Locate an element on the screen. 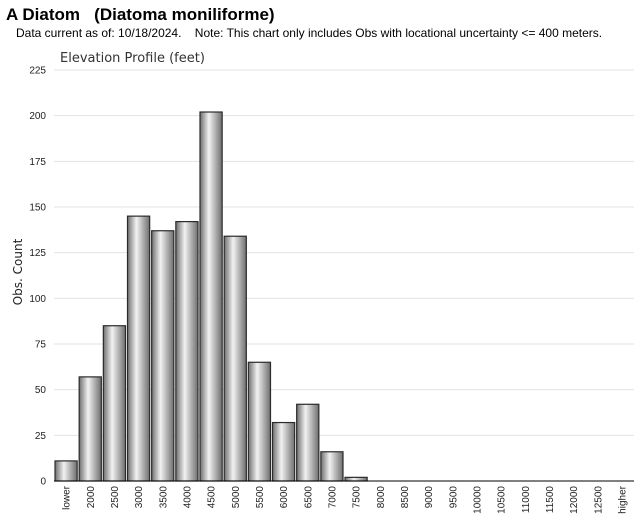 This screenshot has width=640, height=523. y-tick-label: 150 is located at coordinates (37, 208).